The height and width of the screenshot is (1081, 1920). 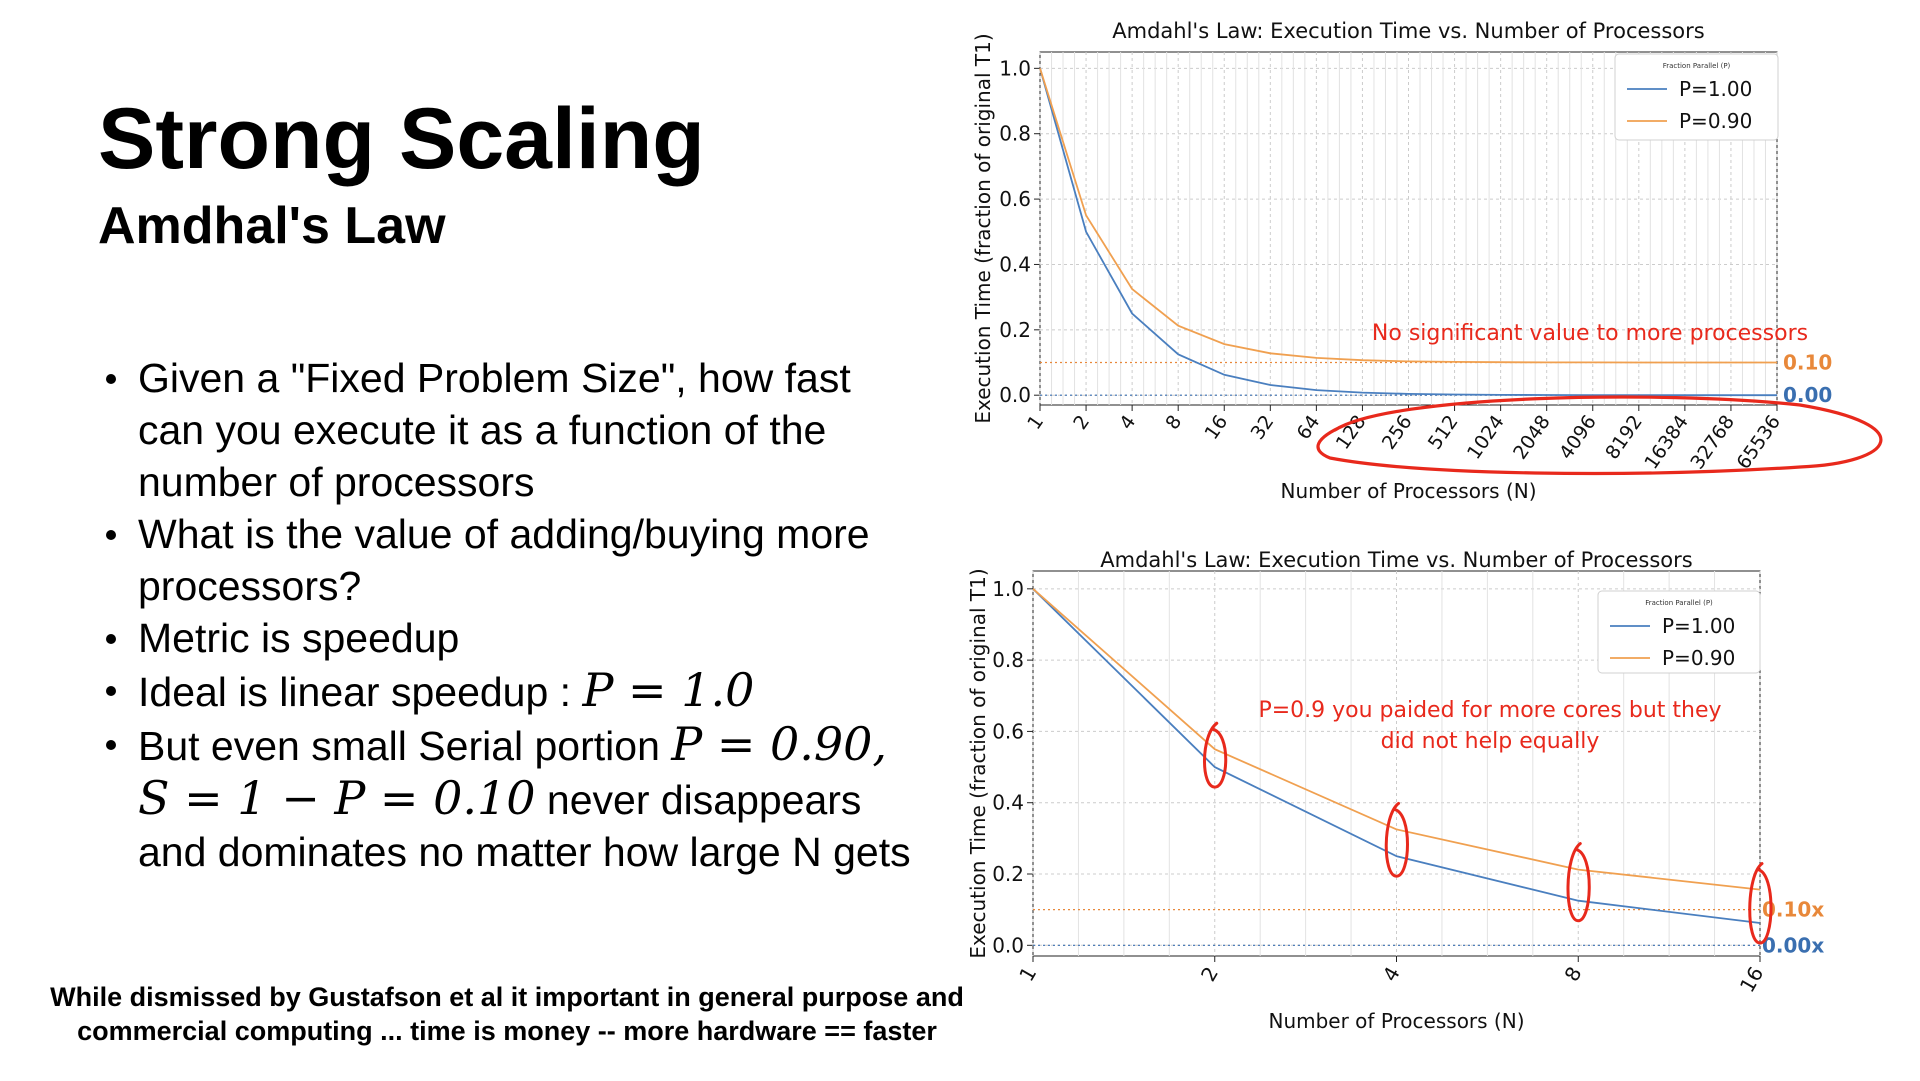 What do you see at coordinates (668, 690) in the screenshot?
I see `math-expression: P = 1.0` at bounding box center [668, 690].